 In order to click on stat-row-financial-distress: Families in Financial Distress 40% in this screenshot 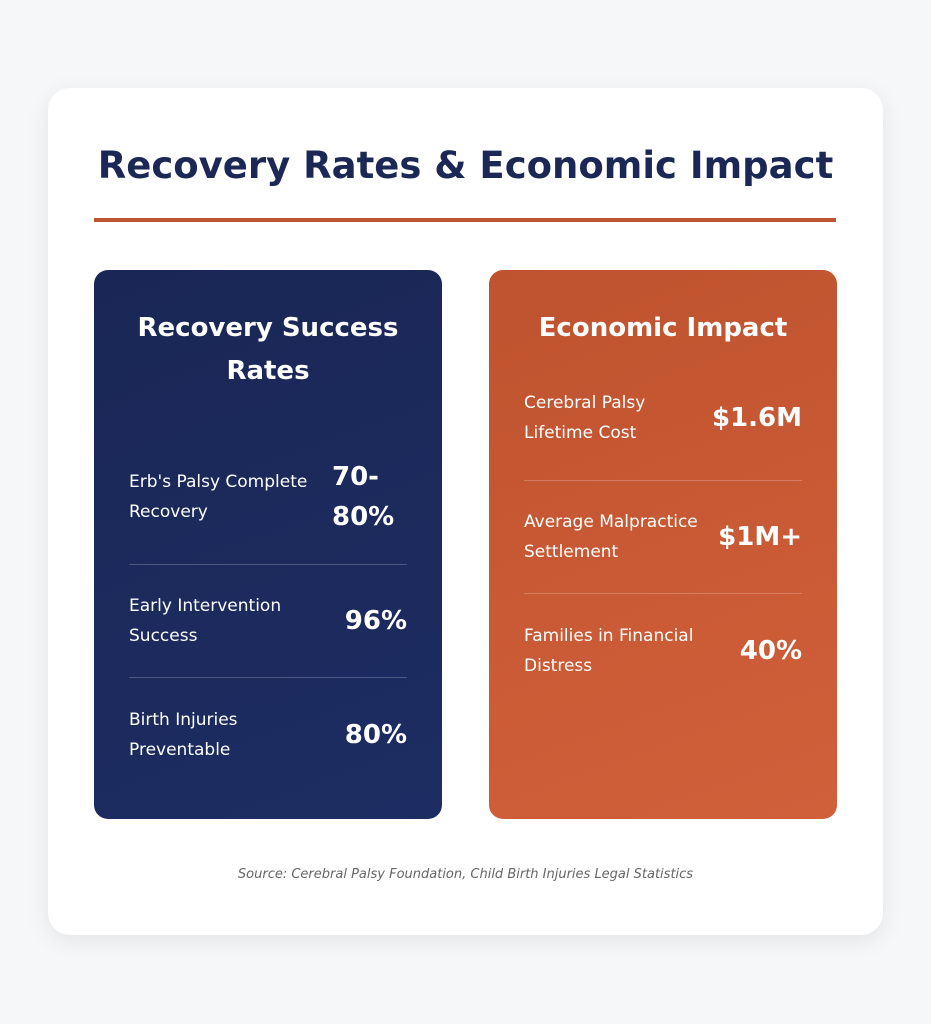, I will do `click(663, 661)`.